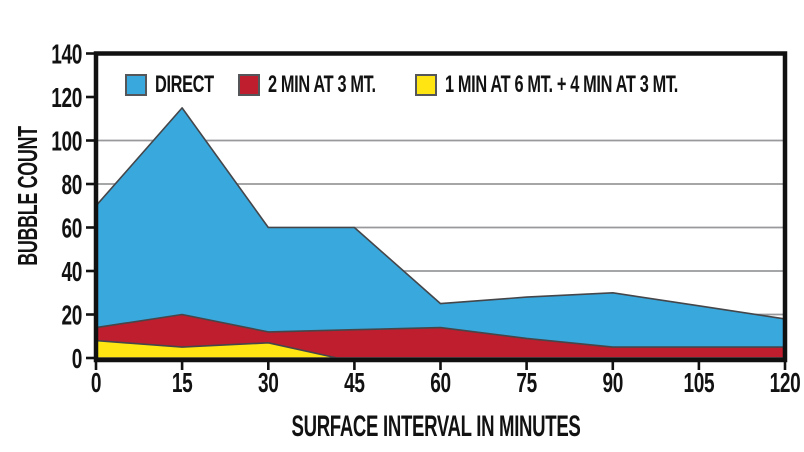 Image resolution: width=804 pixels, height=452 pixels. What do you see at coordinates (354, 383) in the screenshot?
I see `x-tick-label-45: 45` at bounding box center [354, 383].